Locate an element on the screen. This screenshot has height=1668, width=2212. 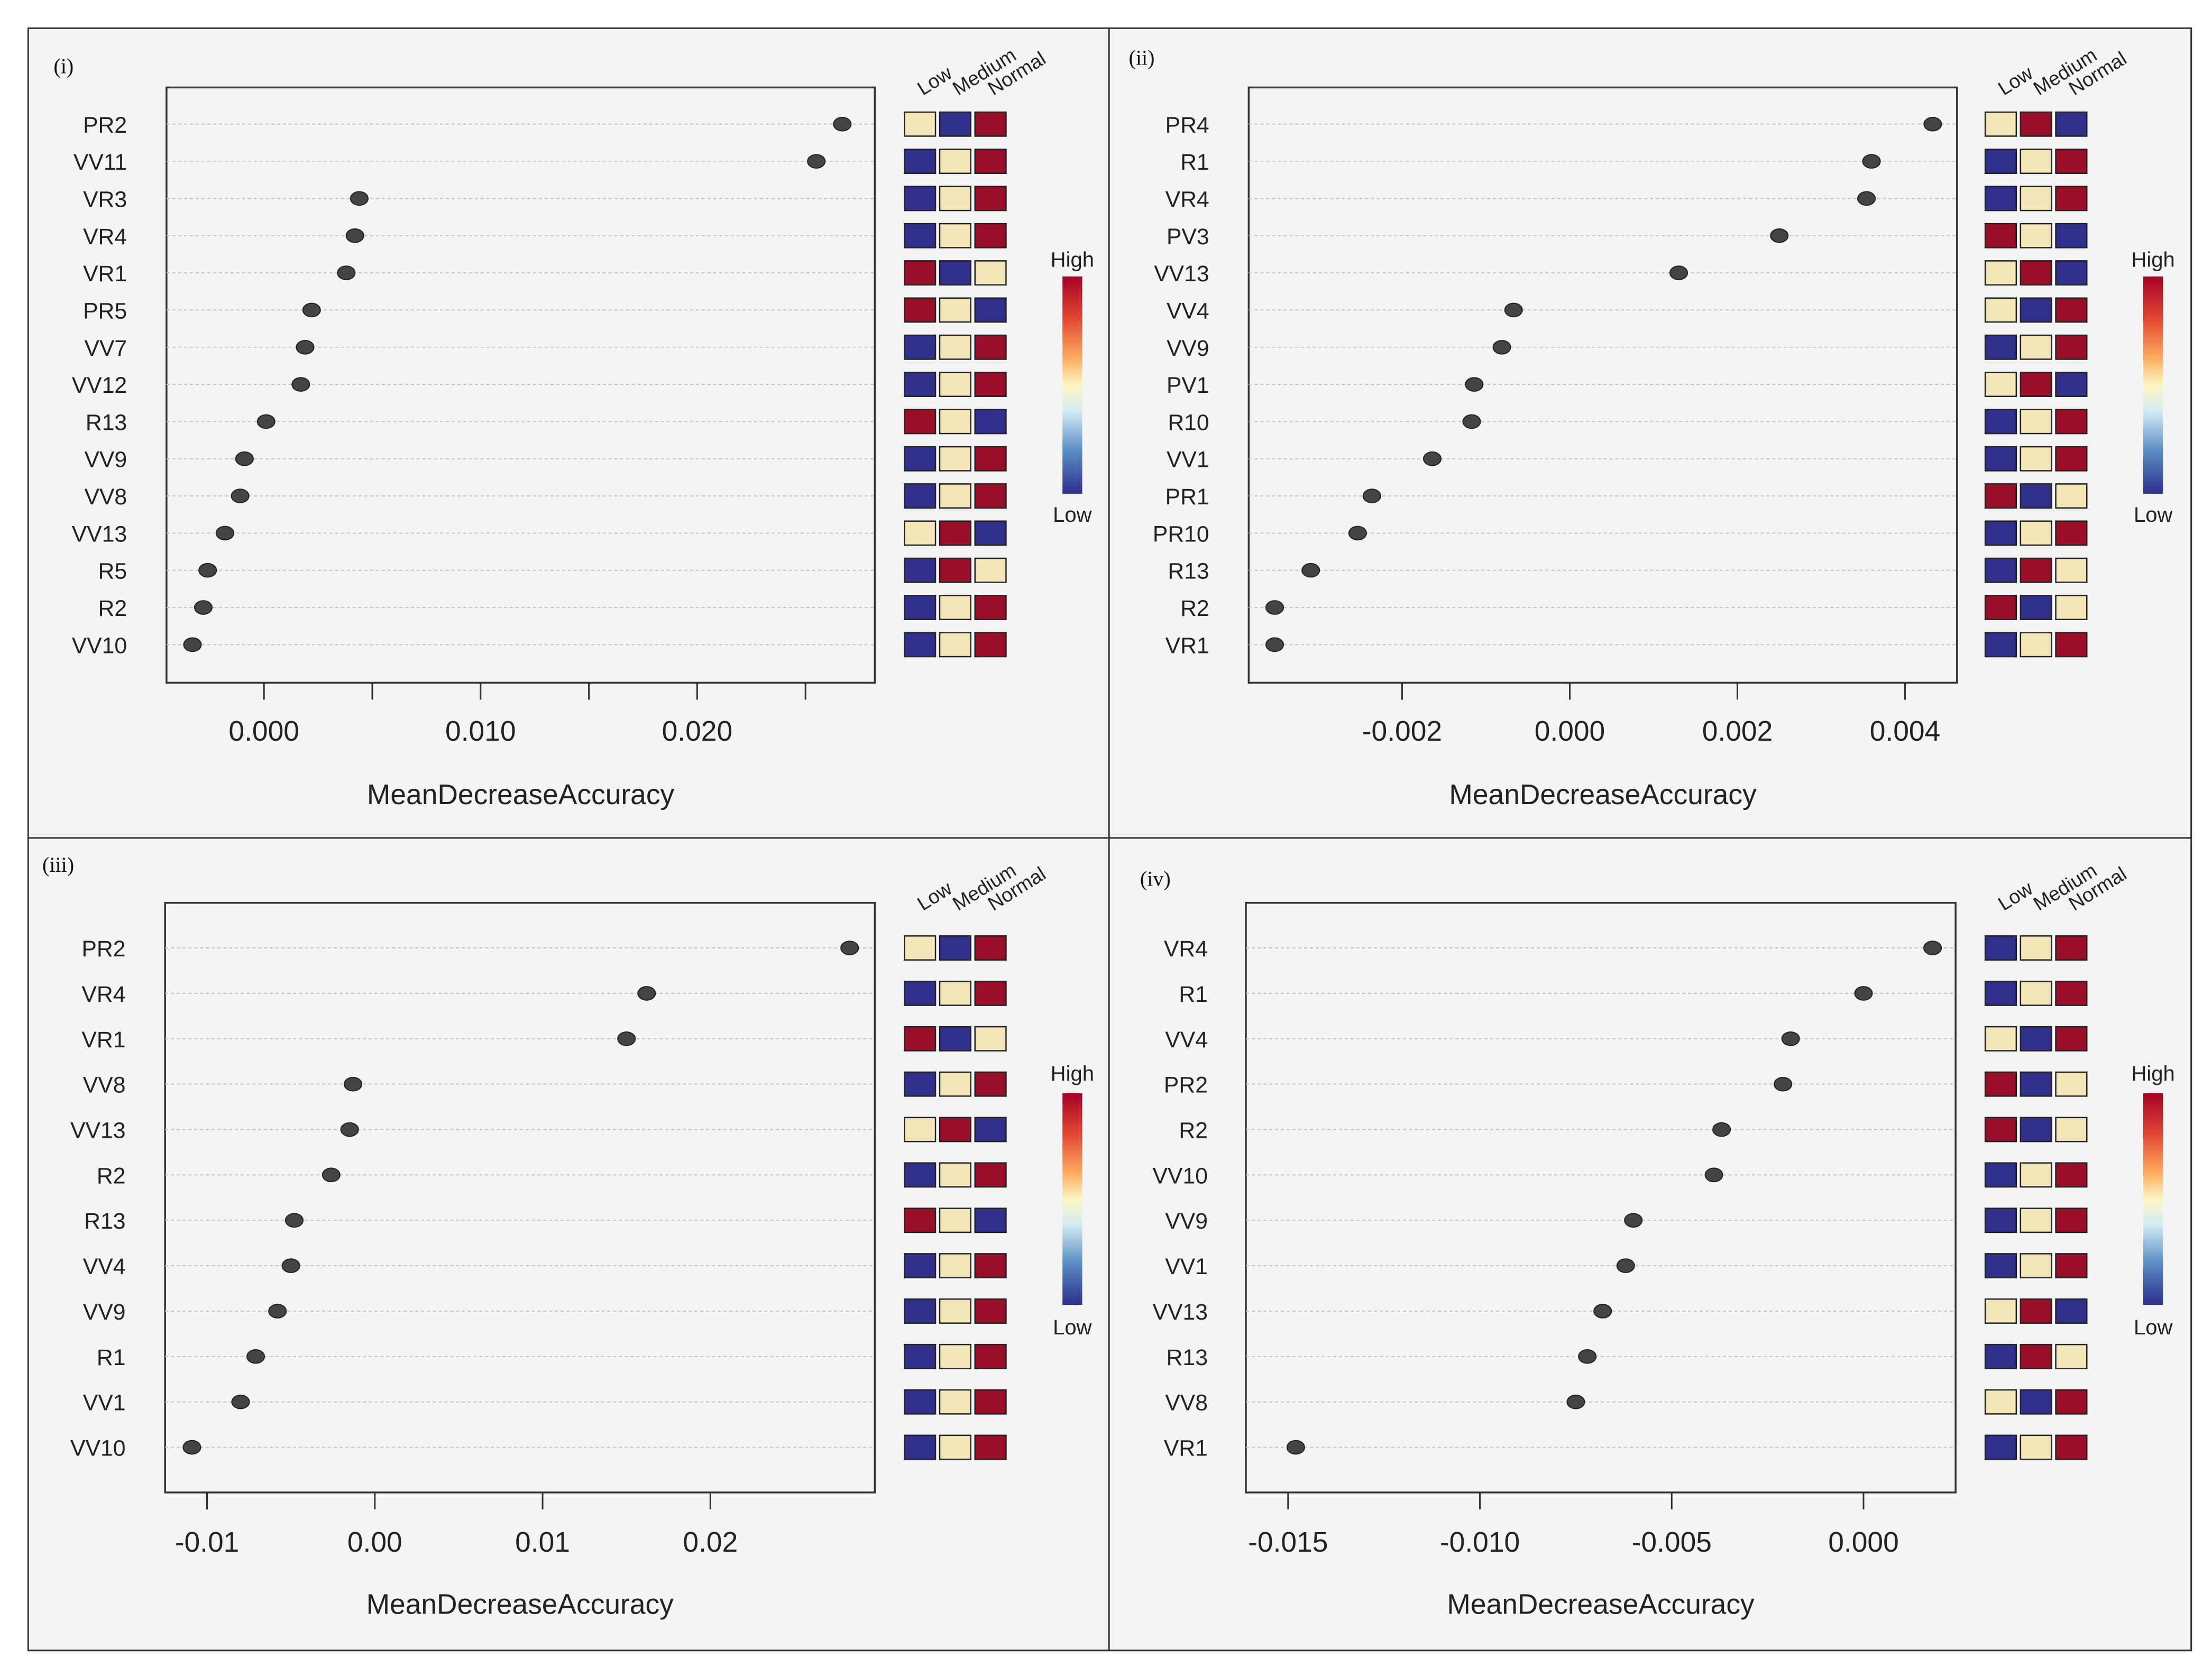
data-point-r2 is located at coordinates (1274, 607).